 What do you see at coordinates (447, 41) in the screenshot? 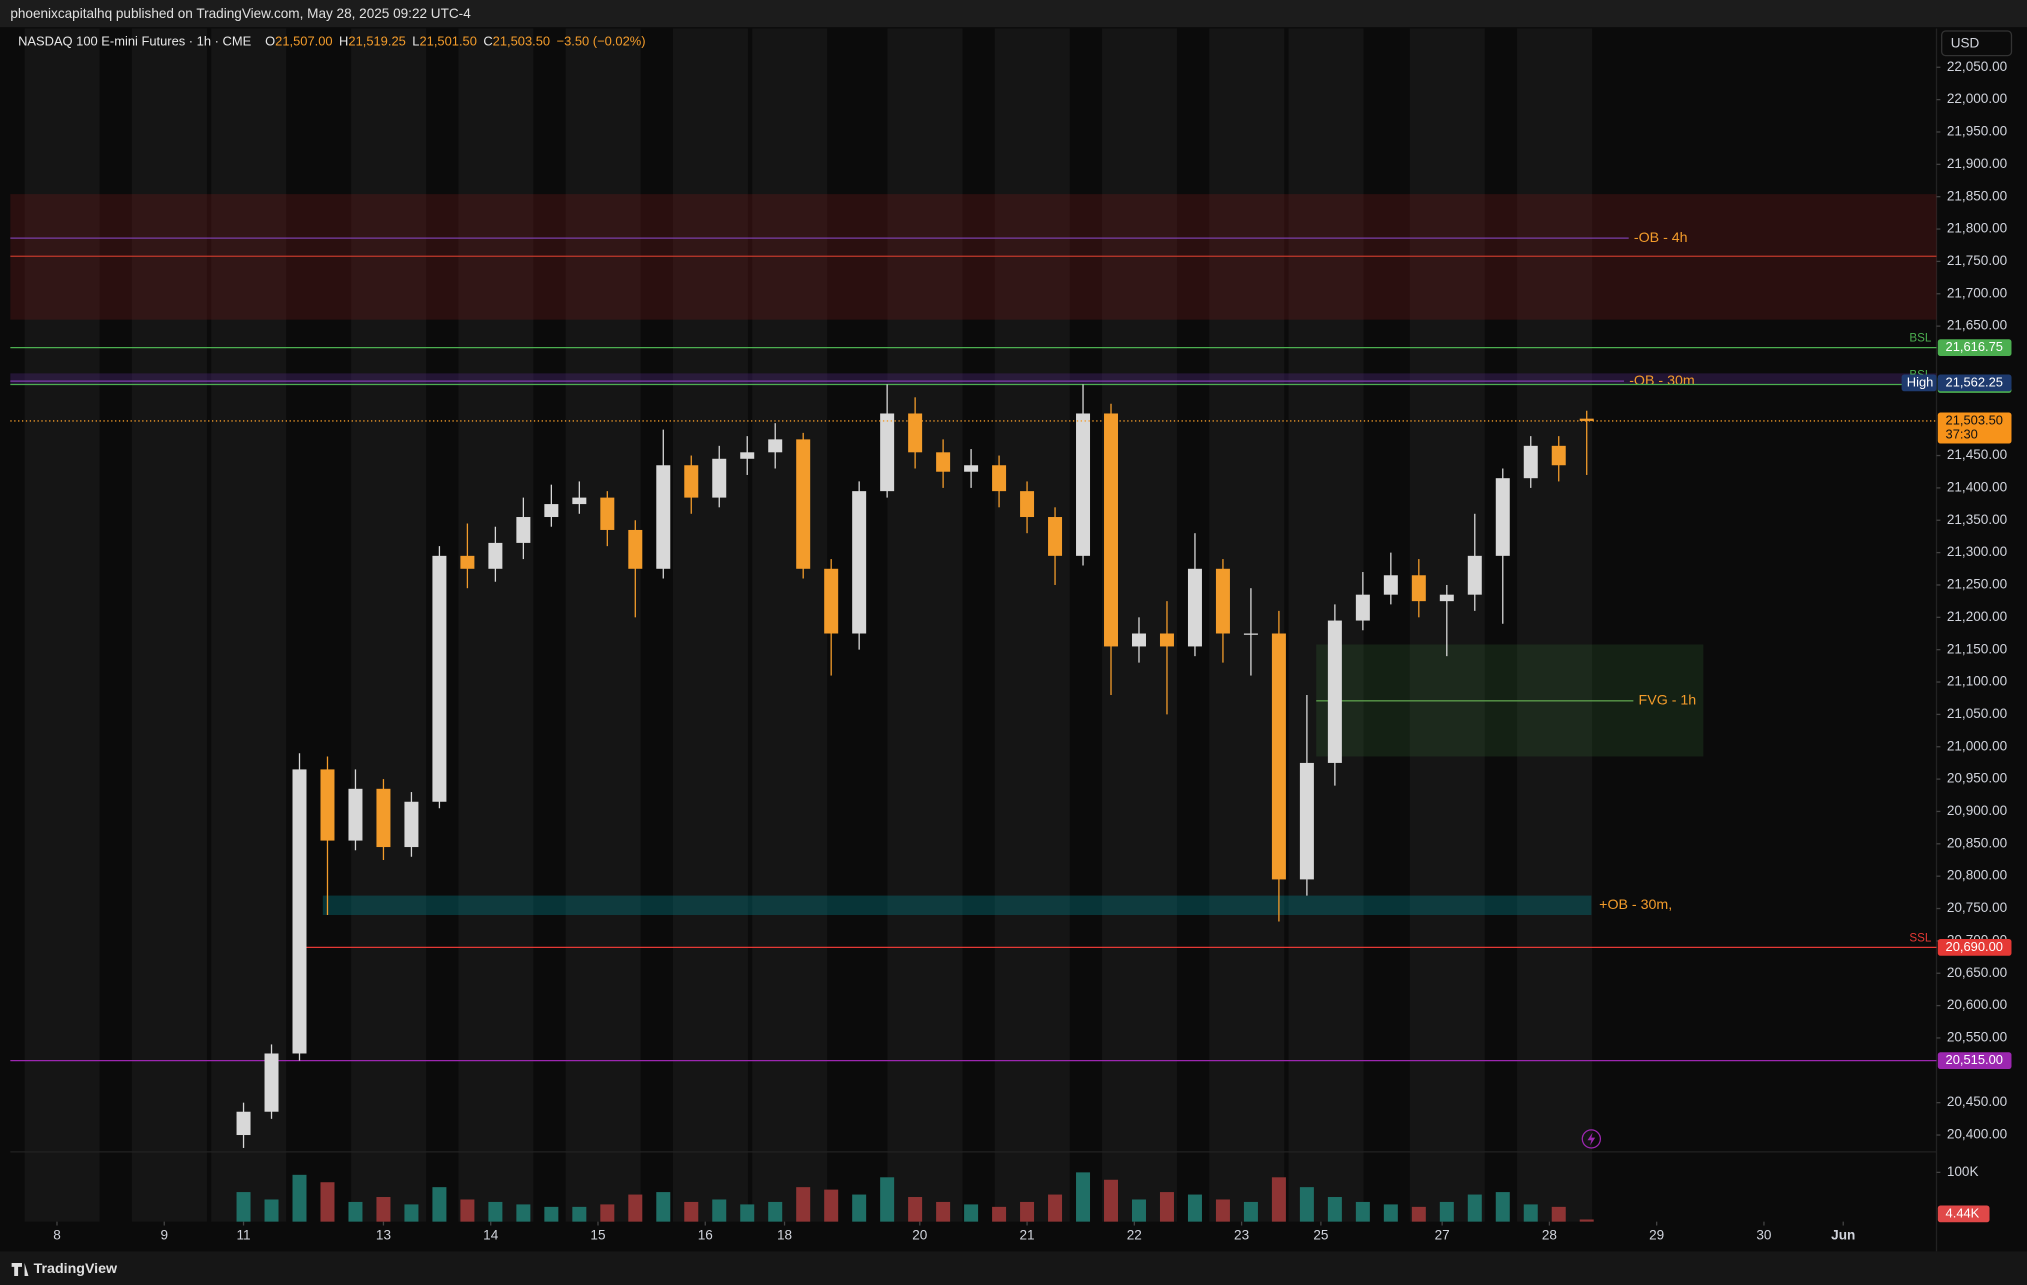
I see `legend-value: 21,501.50` at bounding box center [447, 41].